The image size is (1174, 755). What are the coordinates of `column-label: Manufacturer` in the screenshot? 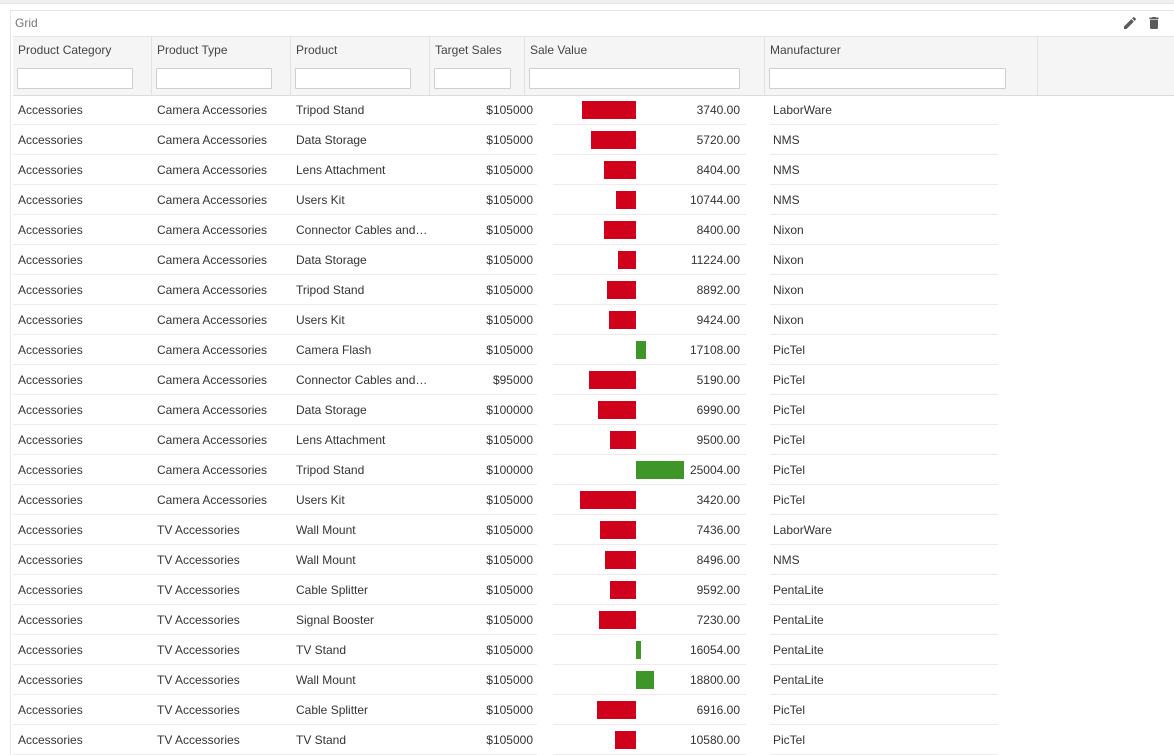 It's located at (805, 50).